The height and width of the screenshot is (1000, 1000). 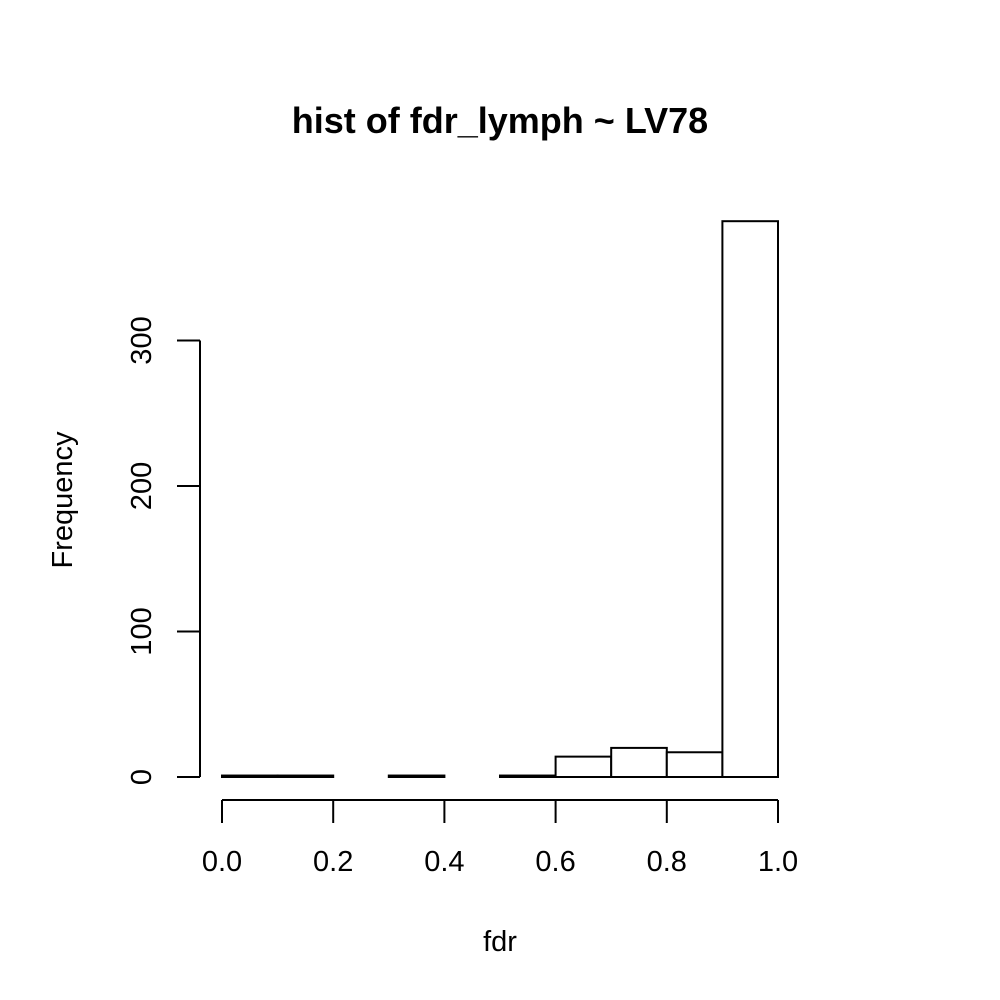 I want to click on x-tick-label-2: 0.4, so click(x=444, y=862).